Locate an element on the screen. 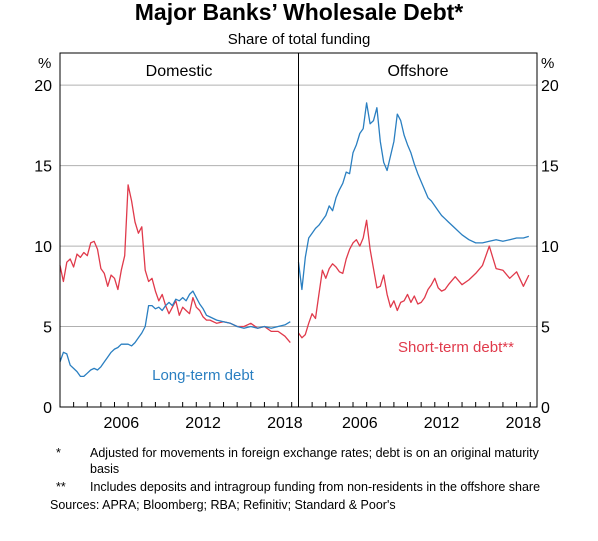 The height and width of the screenshot is (541, 598). x-tick-label-p0-2018: 2018 is located at coordinates (285, 423).